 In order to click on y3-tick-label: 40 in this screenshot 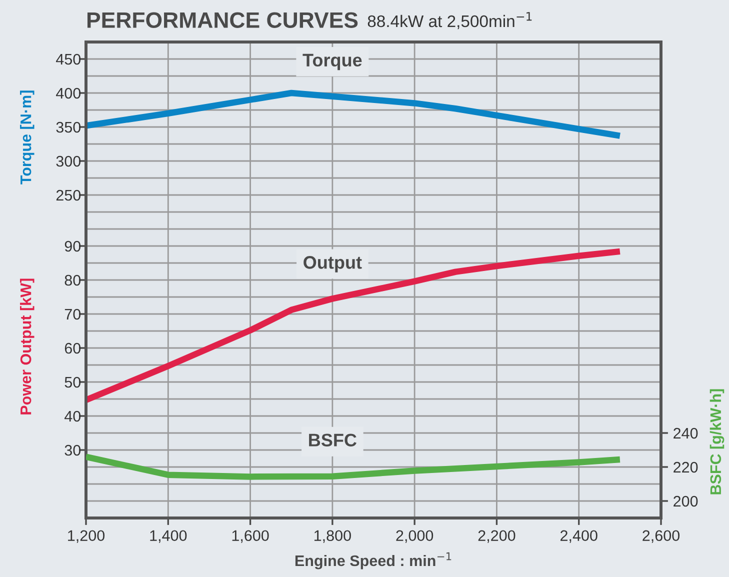, I will do `click(72, 416)`.